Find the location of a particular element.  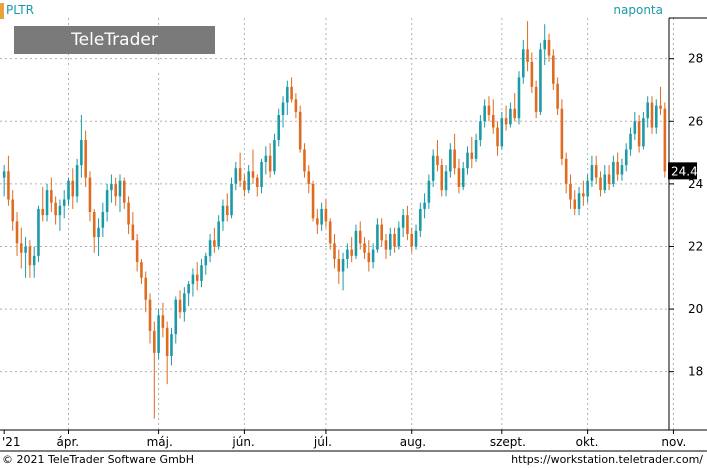

symbol-label: PLTR is located at coordinates (20, 10).